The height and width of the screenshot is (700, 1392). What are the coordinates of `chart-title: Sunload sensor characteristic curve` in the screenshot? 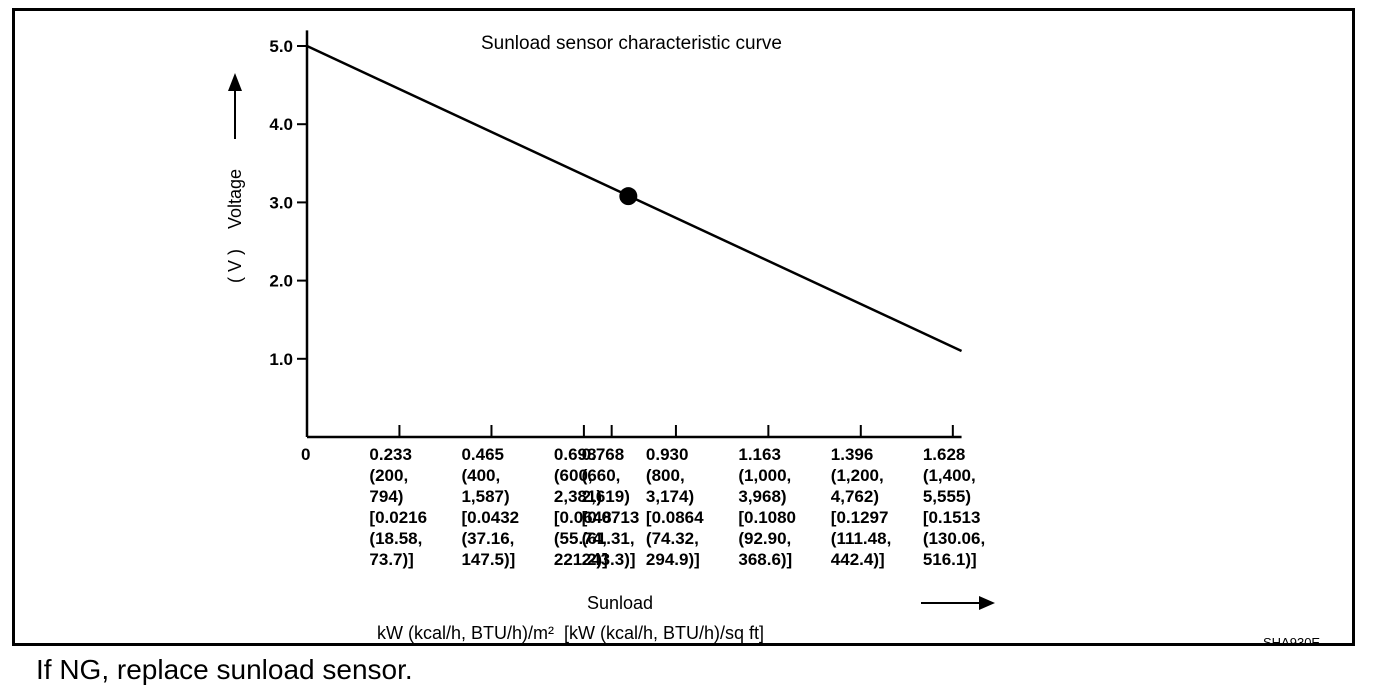 It's located at (631, 43).